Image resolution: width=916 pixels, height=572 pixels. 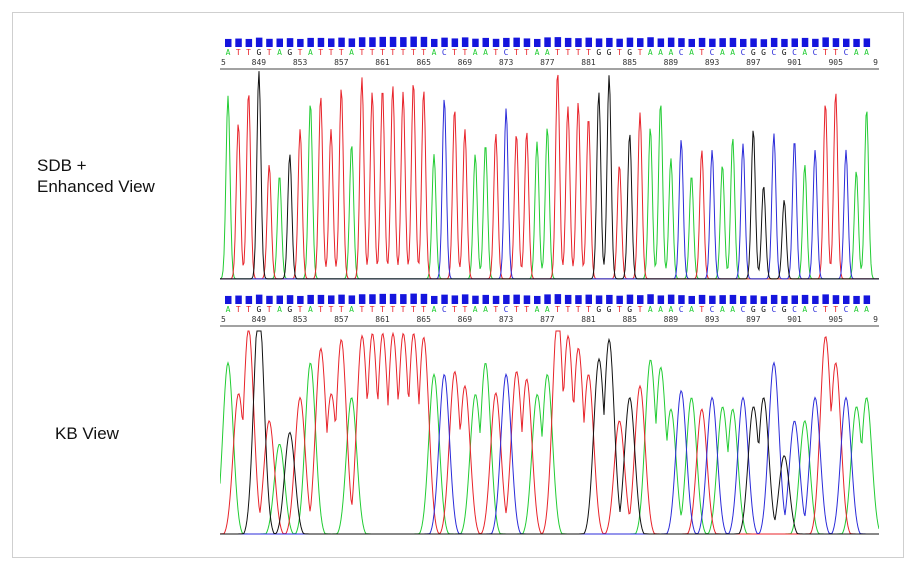 I want to click on tick-label: 897, so click(x=753, y=62).